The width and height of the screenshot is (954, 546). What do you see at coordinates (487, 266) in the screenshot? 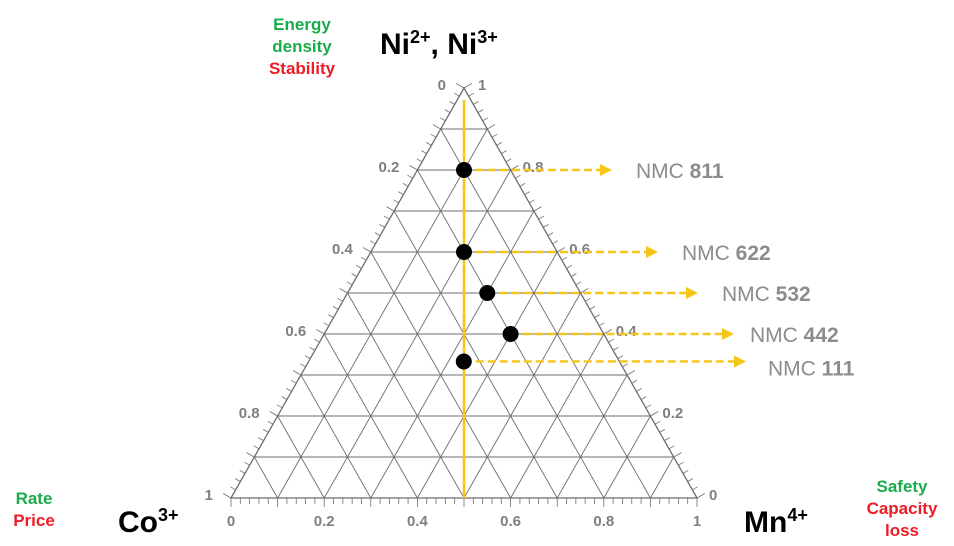
I see `composition-points` at bounding box center [487, 266].